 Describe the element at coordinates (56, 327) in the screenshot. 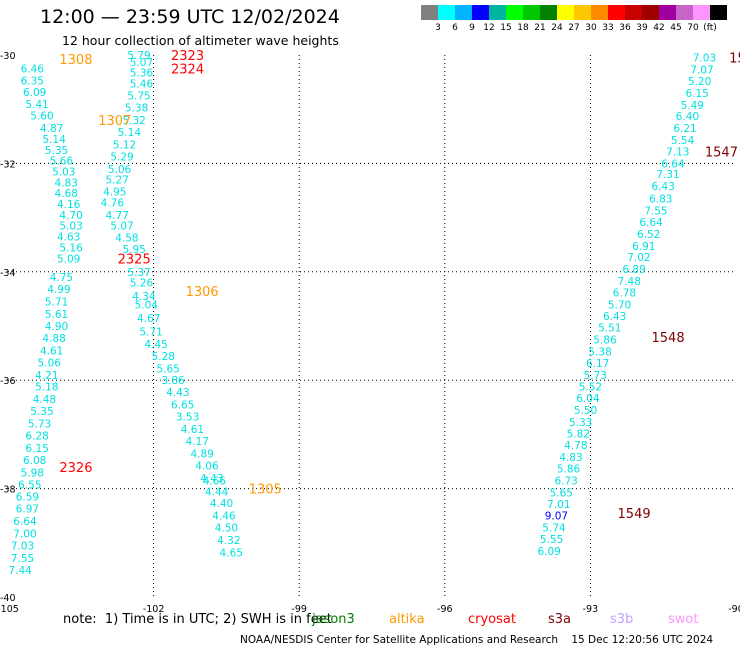

I see `wave-height-value: 4.90` at that location.